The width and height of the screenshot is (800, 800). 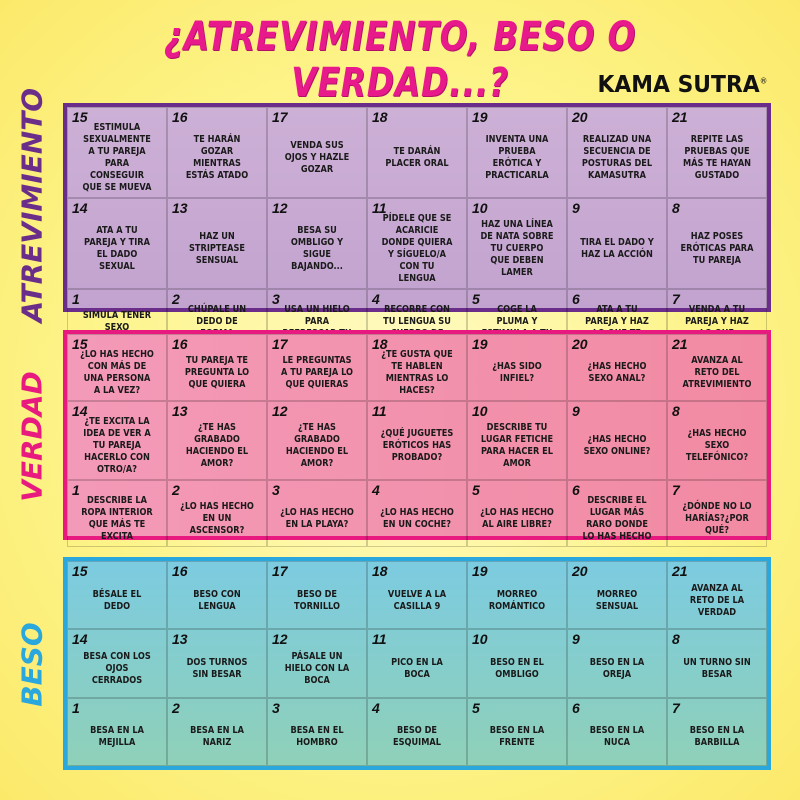 What do you see at coordinates (517, 595) in the screenshot?
I see `board-square: 19 Morreo romántico` at bounding box center [517, 595].